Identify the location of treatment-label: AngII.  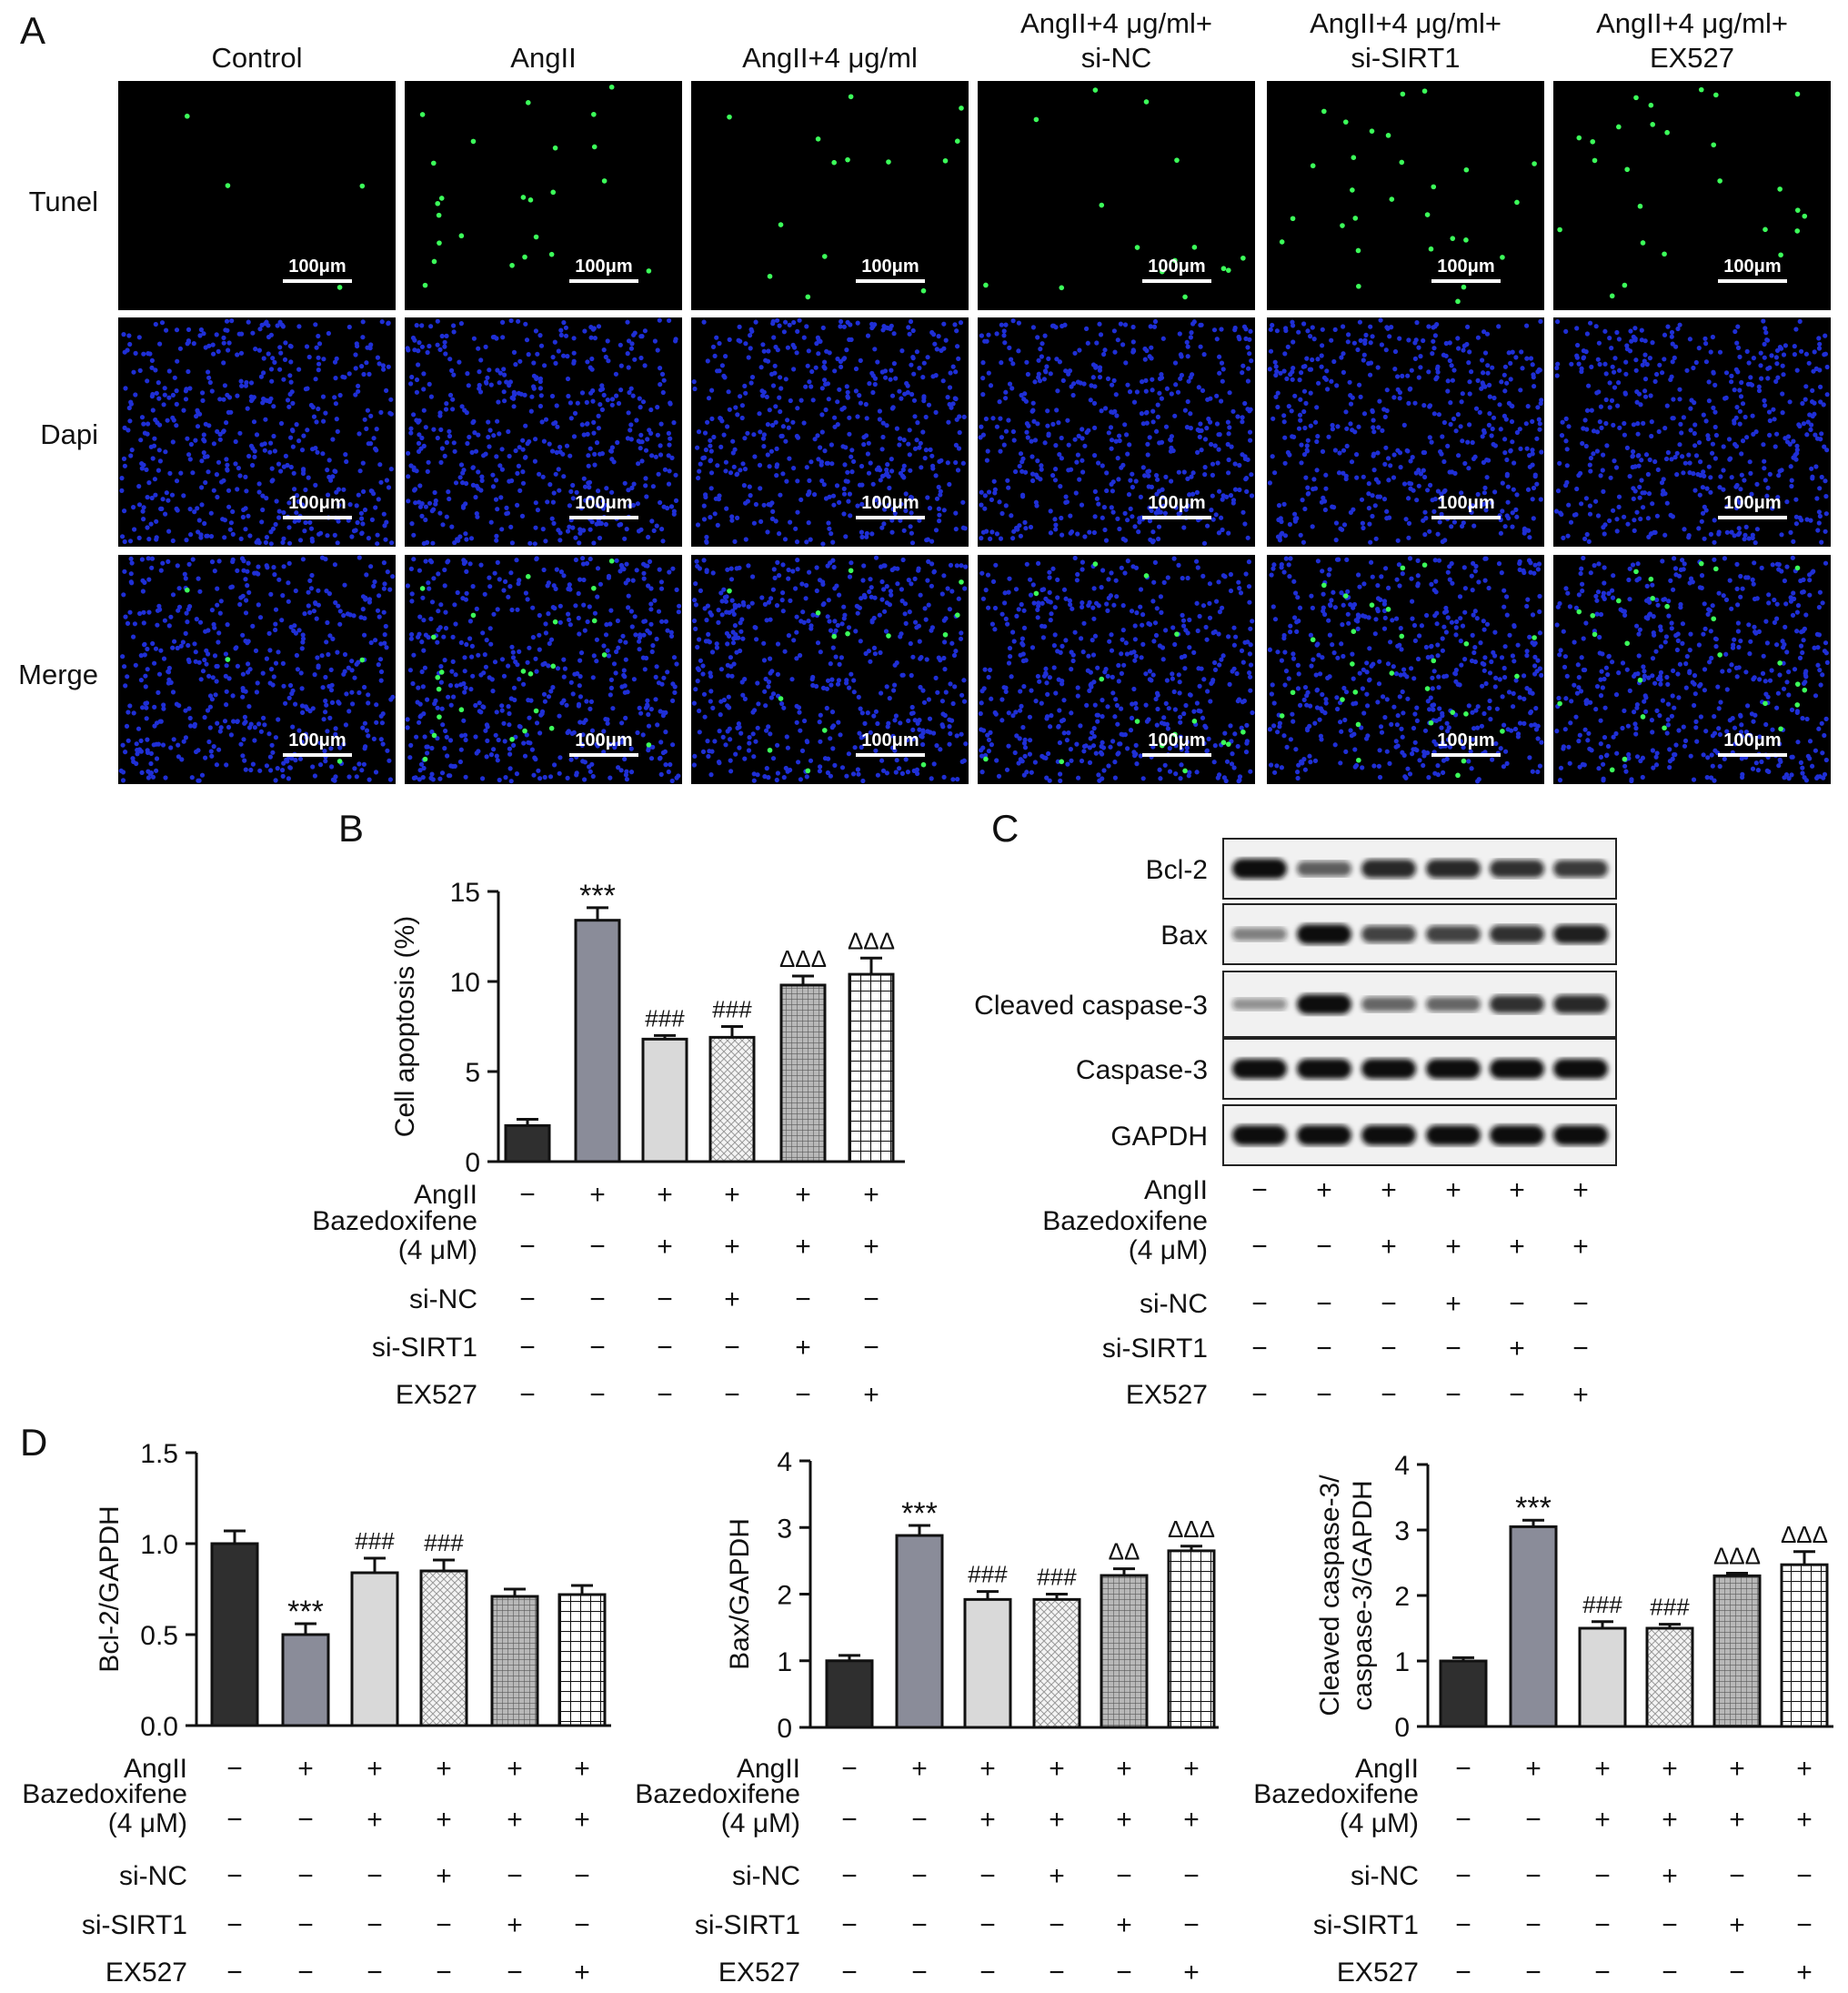
(769, 1769).